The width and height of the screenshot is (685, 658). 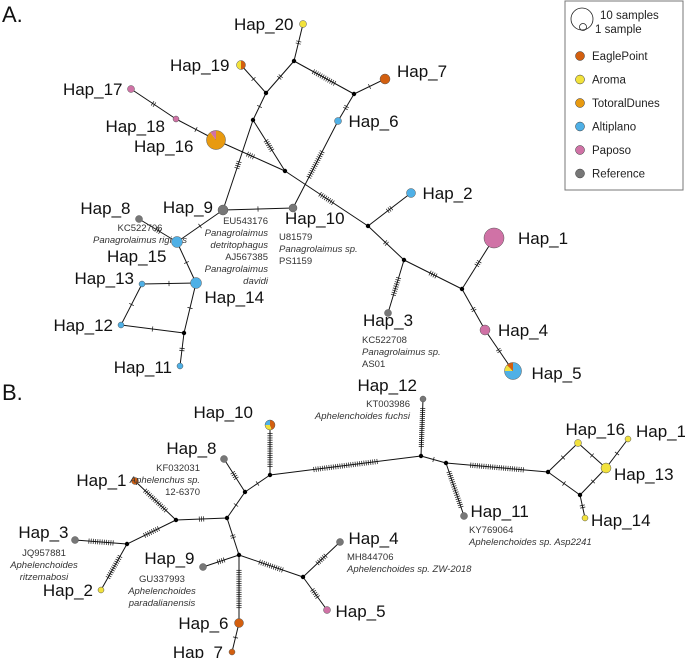 What do you see at coordinates (162, 579) in the screenshot?
I see `accession-label: GU337993` at bounding box center [162, 579].